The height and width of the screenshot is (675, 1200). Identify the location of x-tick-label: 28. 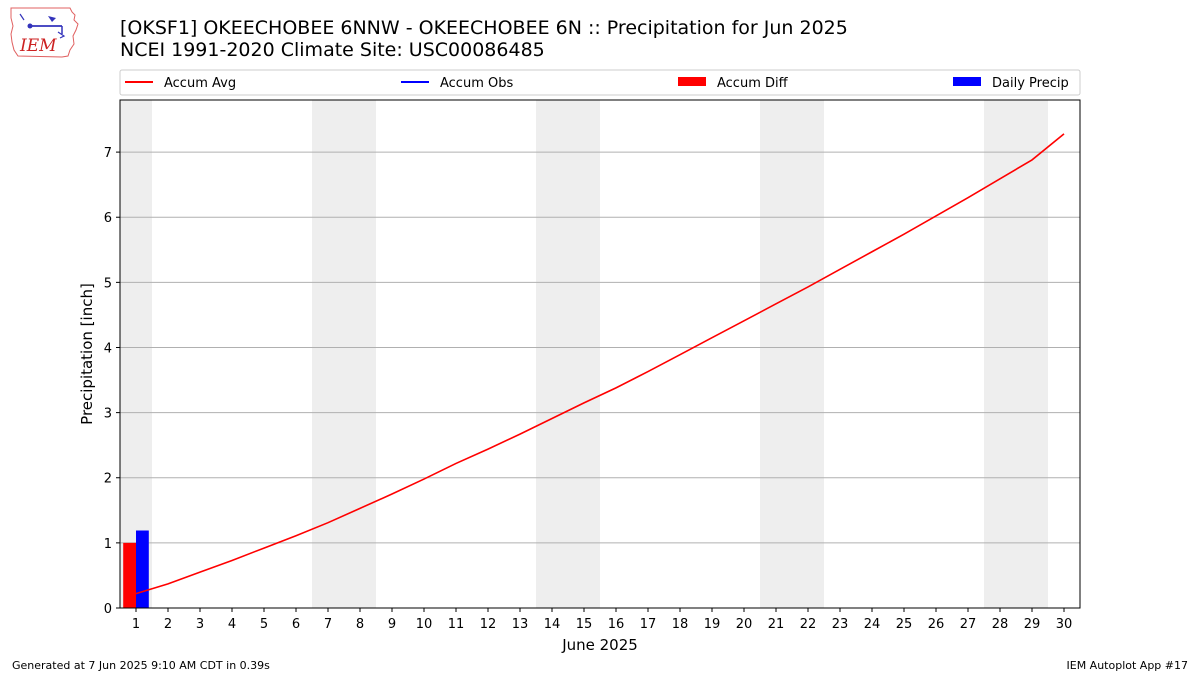
(1000, 624).